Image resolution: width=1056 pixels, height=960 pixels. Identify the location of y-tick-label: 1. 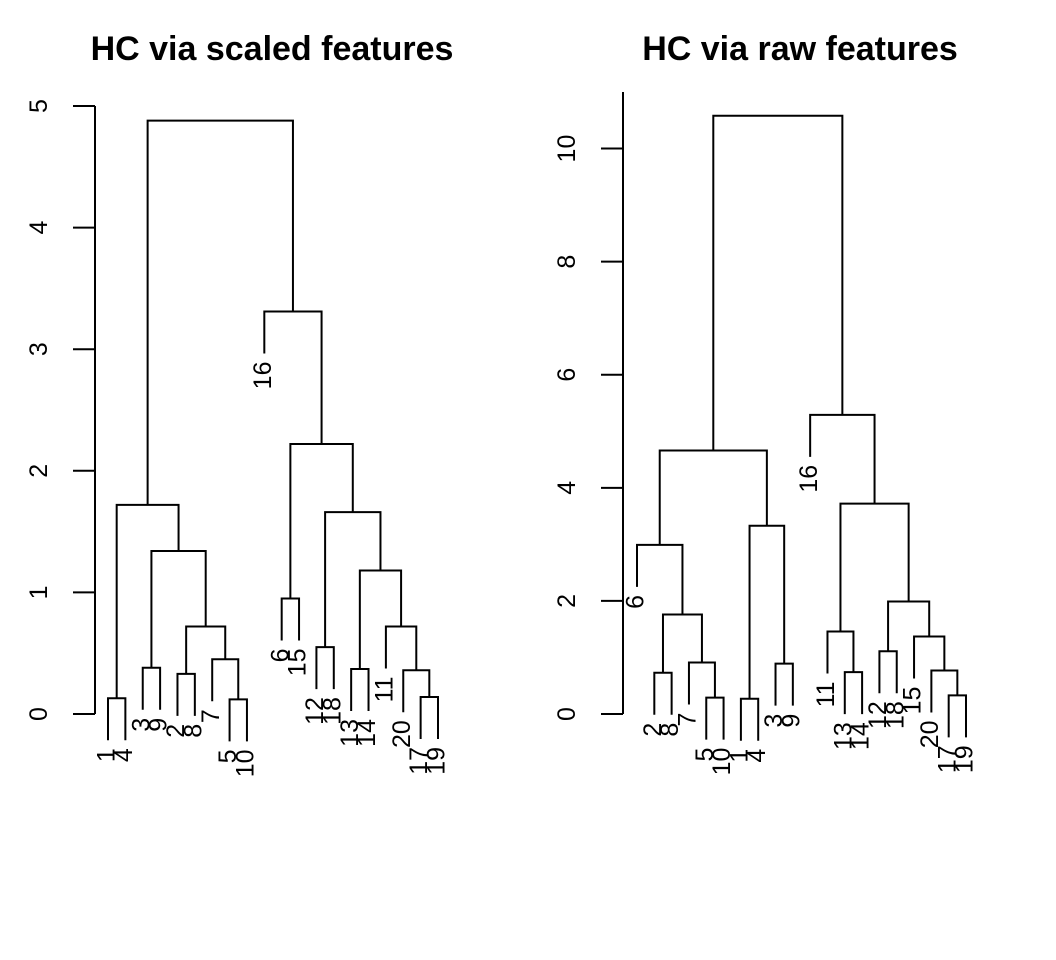
(39, 592).